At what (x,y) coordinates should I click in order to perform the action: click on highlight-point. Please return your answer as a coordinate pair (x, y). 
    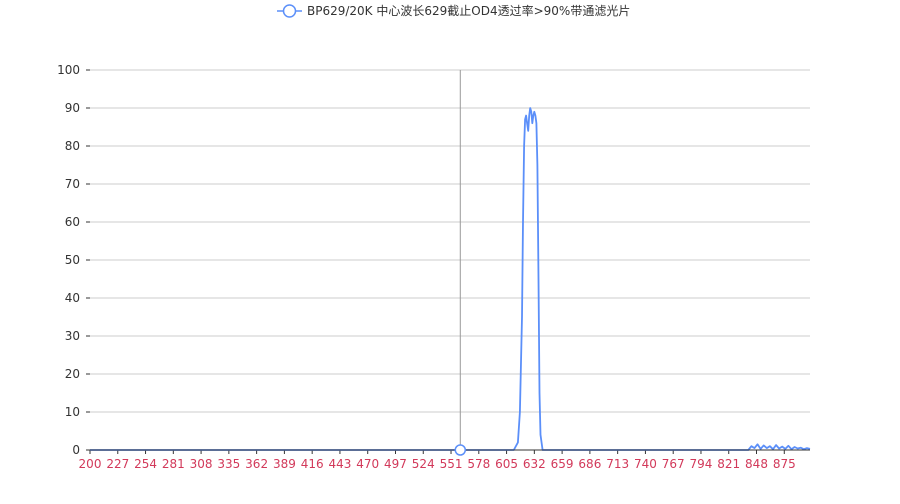
    Looking at the image, I should click on (460, 450).